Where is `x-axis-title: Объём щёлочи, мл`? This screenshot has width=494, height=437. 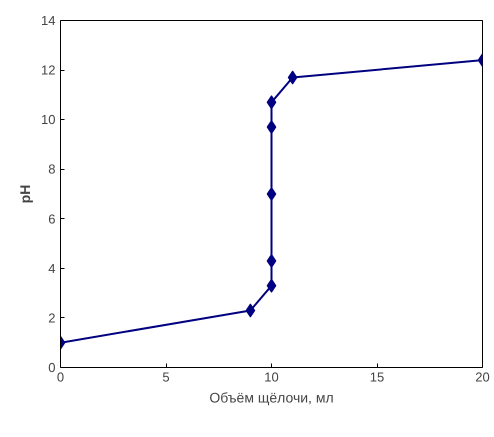 x-axis-title: Объём щёлочи, мл is located at coordinates (271, 398).